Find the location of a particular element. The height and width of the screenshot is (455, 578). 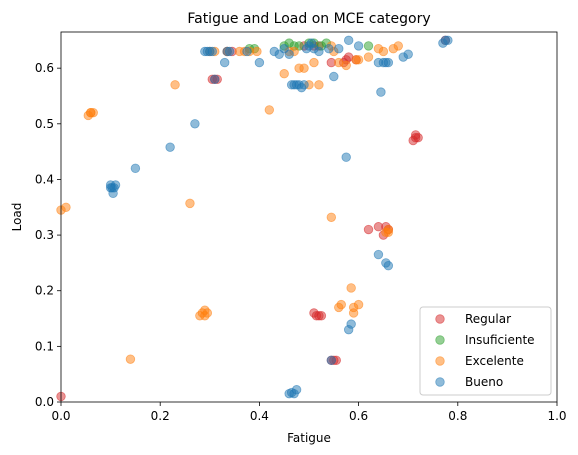

legend-label-insuficiente: Insuficiente is located at coordinates (500, 340).